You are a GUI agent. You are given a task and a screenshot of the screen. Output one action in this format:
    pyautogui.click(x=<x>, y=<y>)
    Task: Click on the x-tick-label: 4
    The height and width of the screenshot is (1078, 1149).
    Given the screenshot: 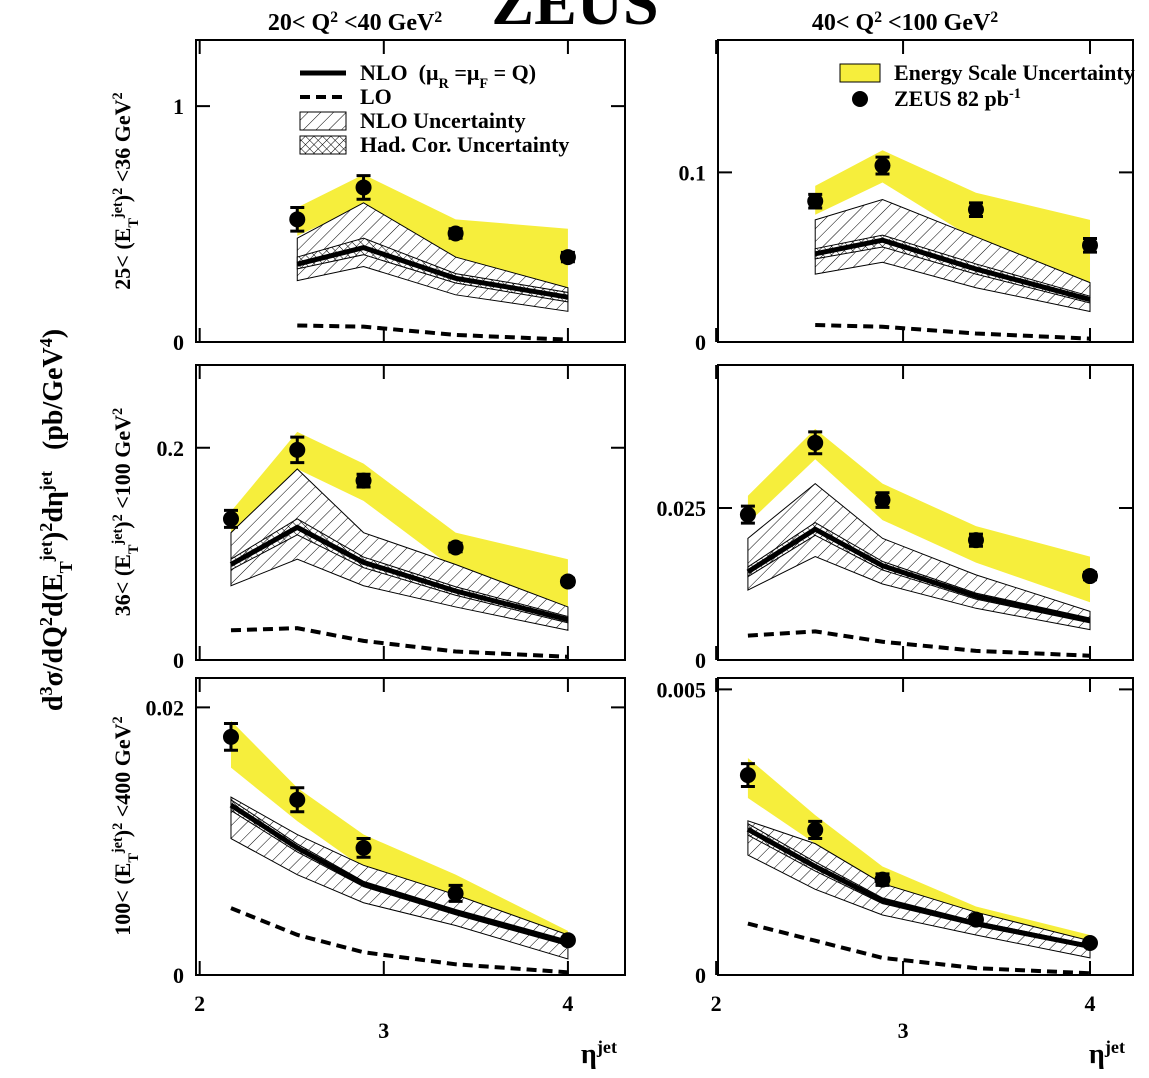 What is the action you would take?
    pyautogui.click(x=1090, y=1003)
    